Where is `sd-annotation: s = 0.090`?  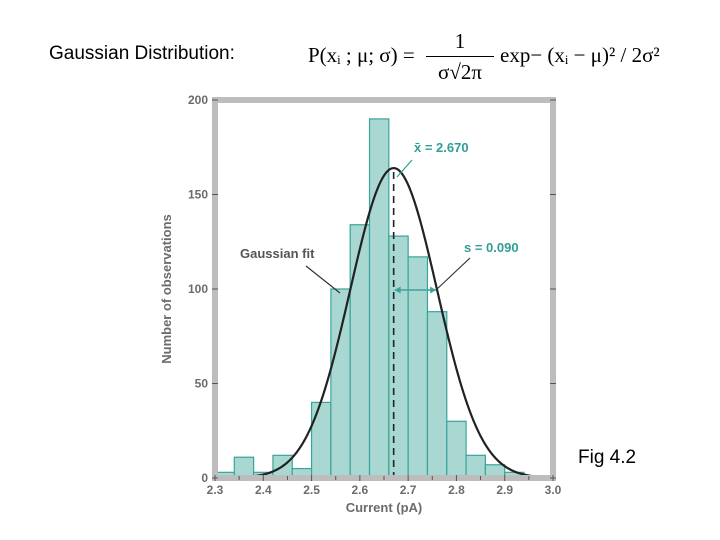
sd-annotation: s = 0.090 is located at coordinates (491, 247).